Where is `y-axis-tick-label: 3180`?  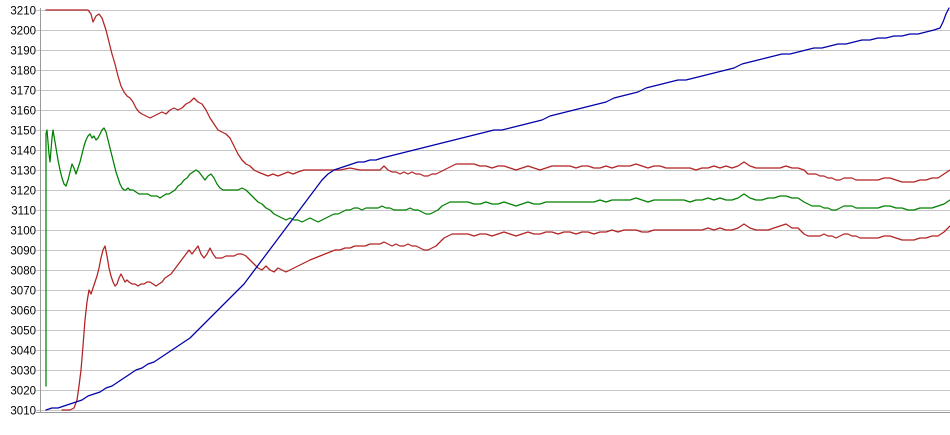 y-axis-tick-label: 3180 is located at coordinates (23, 72).